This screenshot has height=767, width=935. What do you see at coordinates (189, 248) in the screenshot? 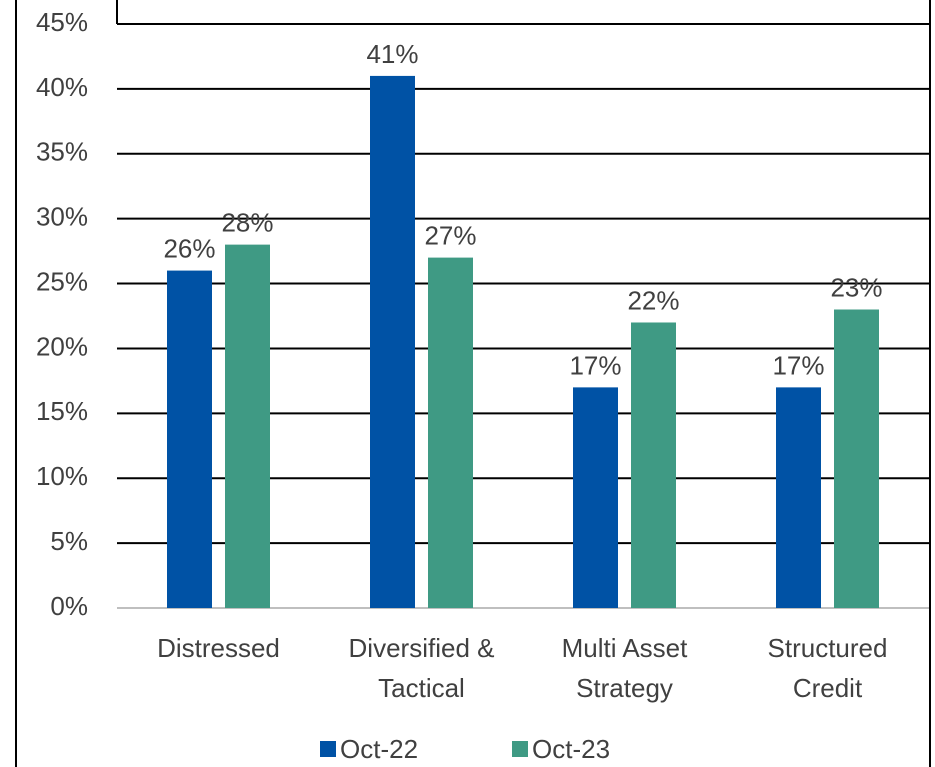
I see `data-label: 26%` at bounding box center [189, 248].